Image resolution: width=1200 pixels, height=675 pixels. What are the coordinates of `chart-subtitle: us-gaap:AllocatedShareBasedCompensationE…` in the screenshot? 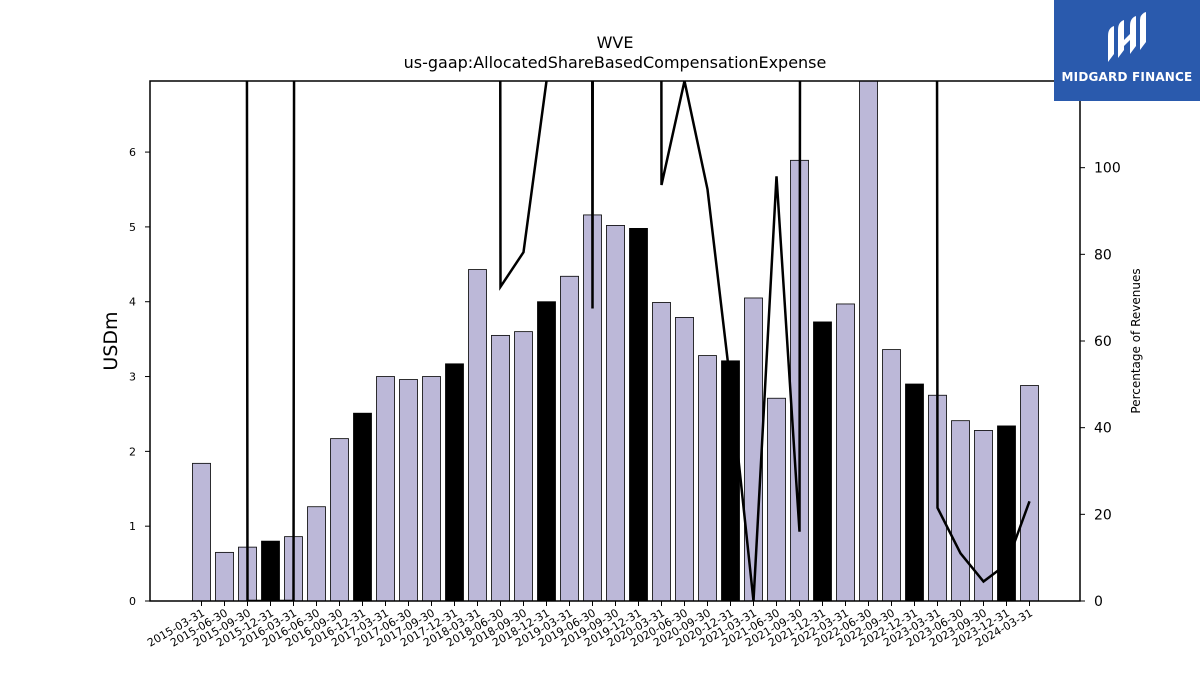 It's located at (615, 62).